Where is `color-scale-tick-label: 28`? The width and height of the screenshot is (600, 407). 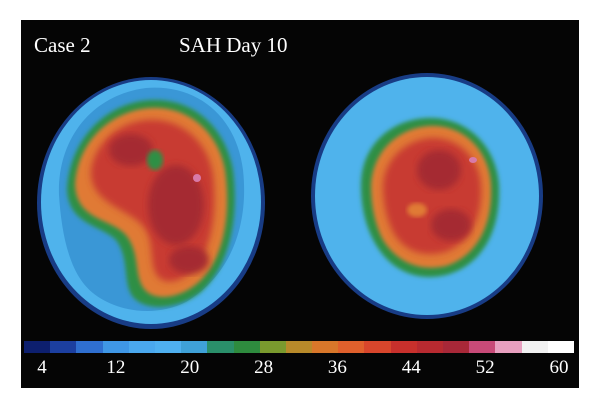 color-scale-tick-label: 28 is located at coordinates (264, 367).